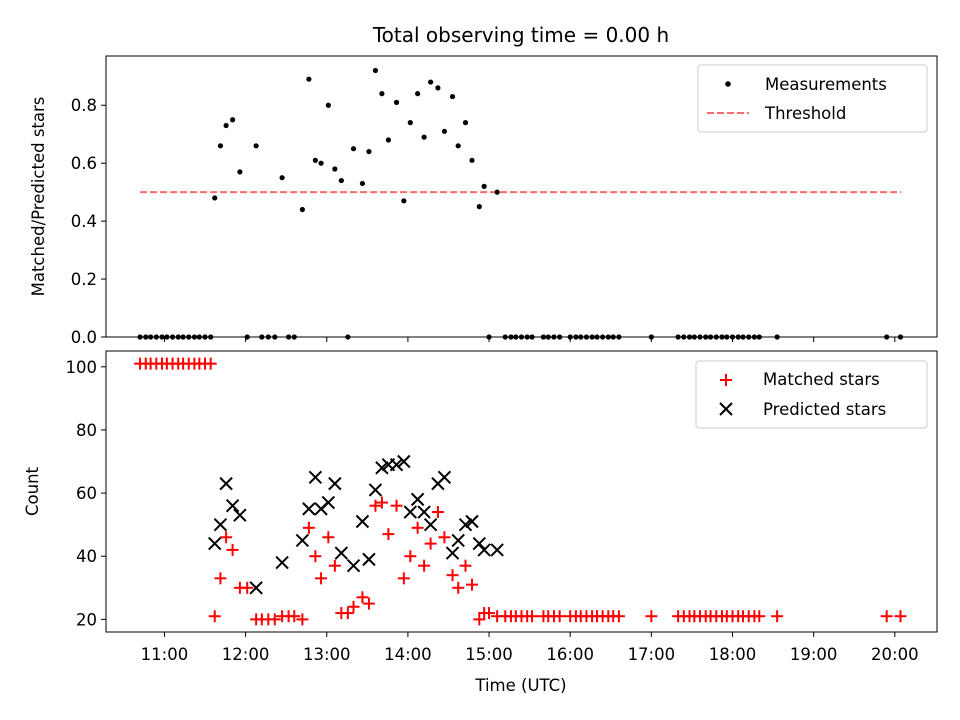 The width and height of the screenshot is (960, 720). I want to click on top-legend-box, so click(812, 98).